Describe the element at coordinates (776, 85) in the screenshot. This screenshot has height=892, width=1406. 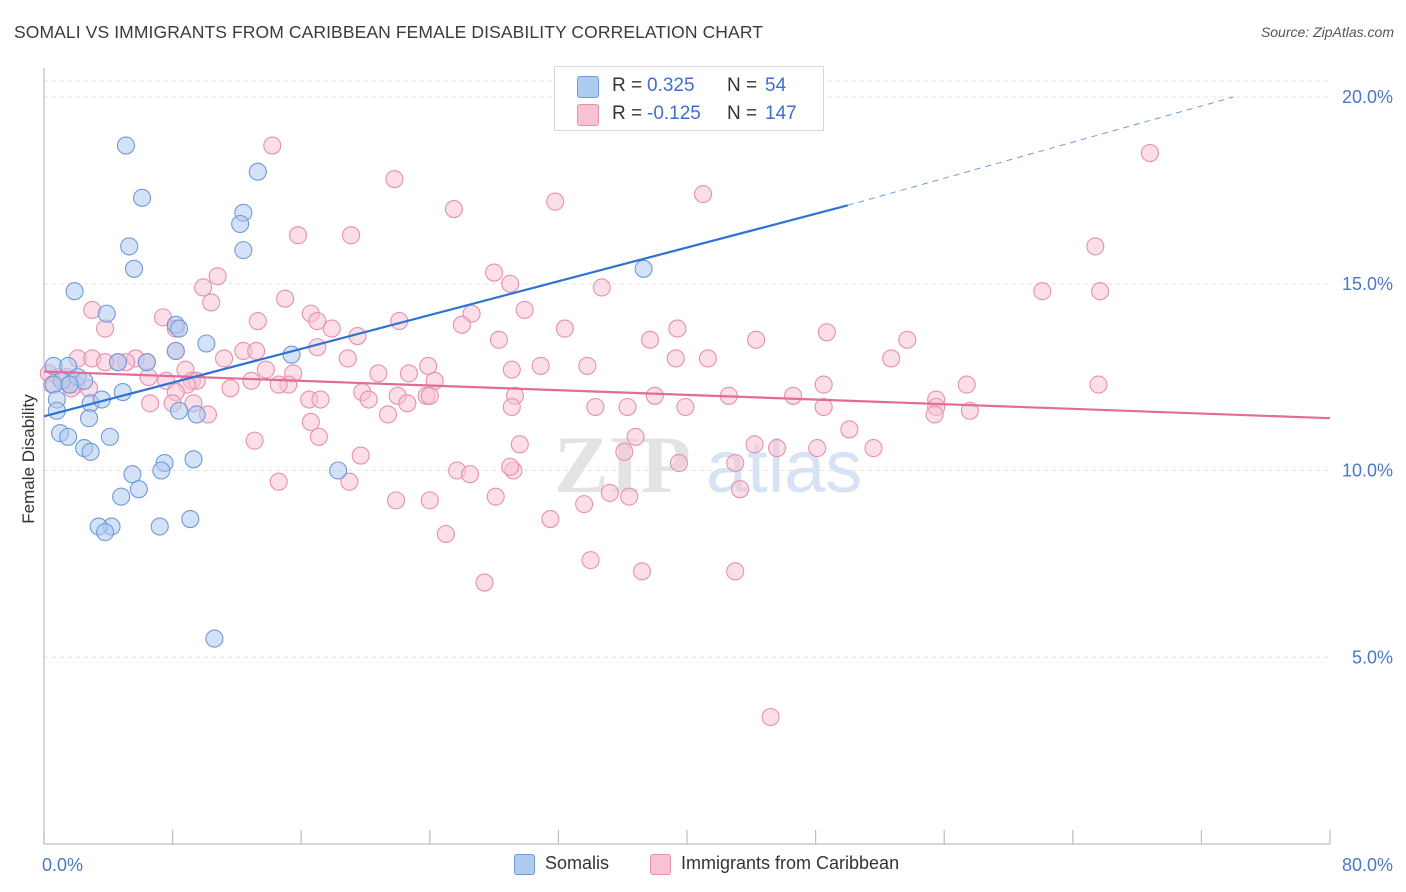
I see `n-value: 54` at that location.